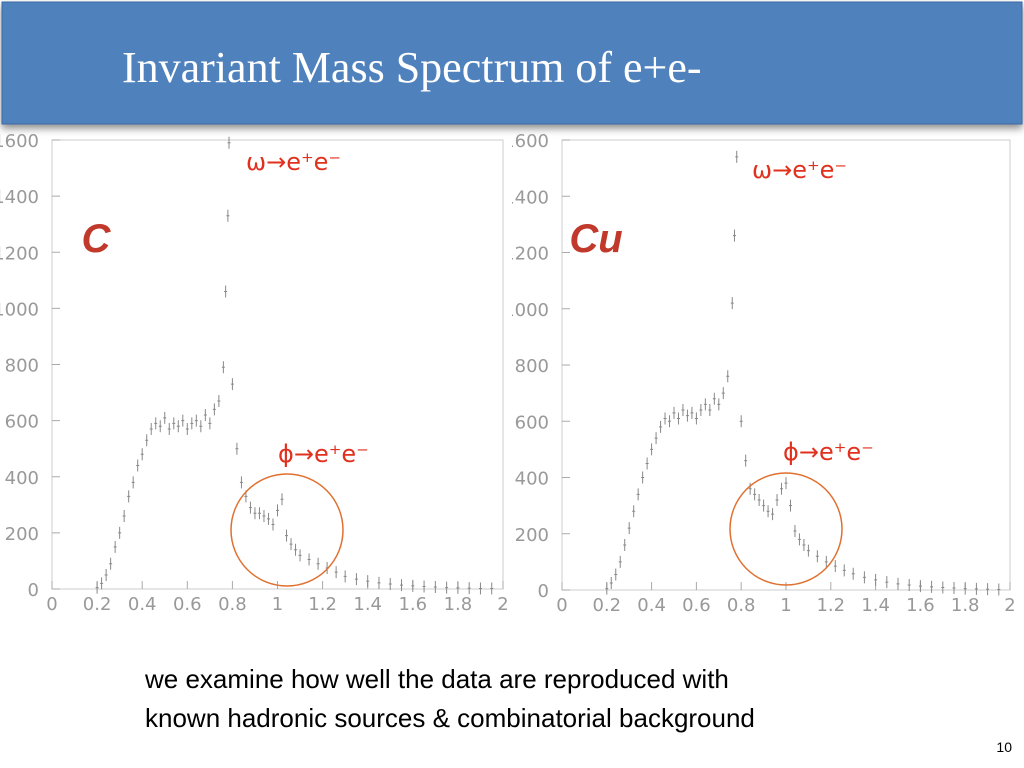 The image size is (1024, 768). What do you see at coordinates (232, 604) in the screenshot?
I see `x-tick-label: 0.8` at bounding box center [232, 604].